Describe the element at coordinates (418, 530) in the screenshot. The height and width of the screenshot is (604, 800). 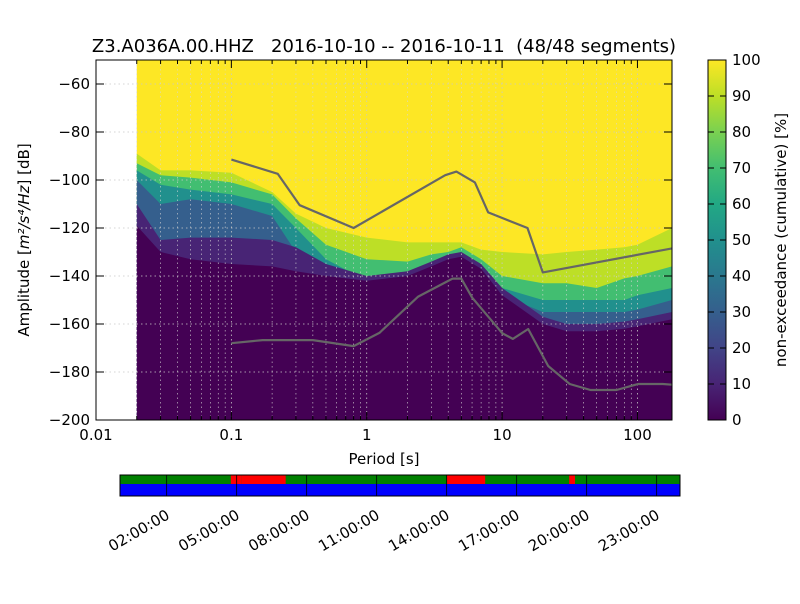
I see `timeline-tick-label: 14:00:00` at that location.